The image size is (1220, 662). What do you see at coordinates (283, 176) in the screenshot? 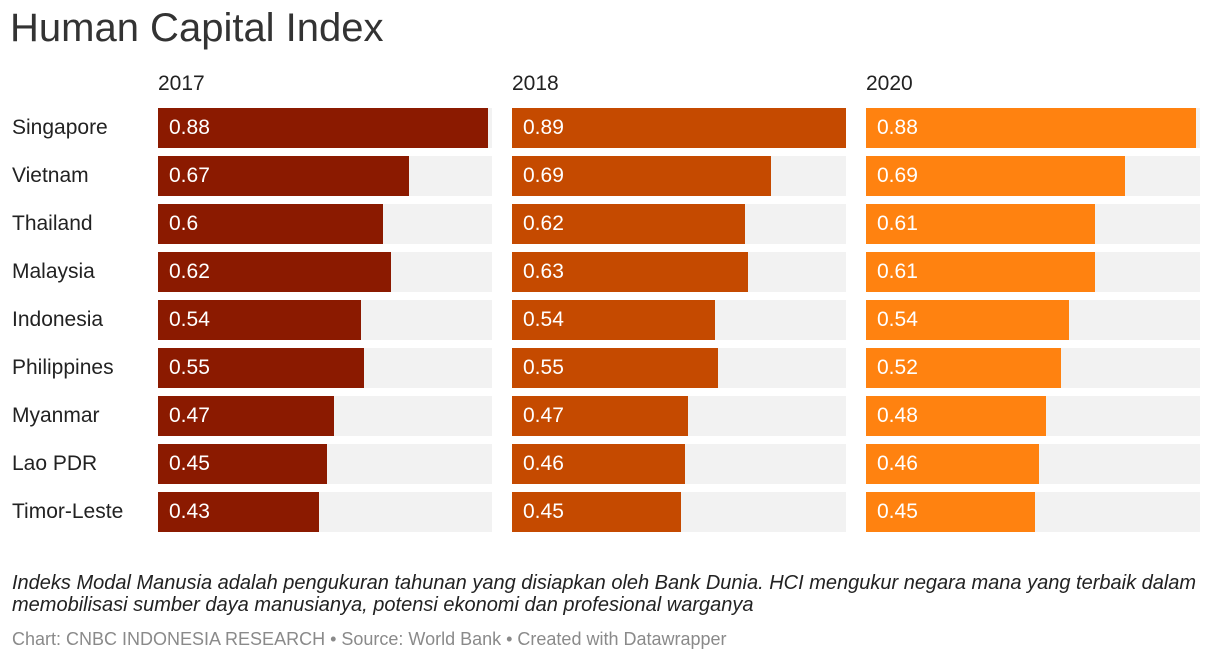
I see `bar: 0.67` at bounding box center [283, 176].